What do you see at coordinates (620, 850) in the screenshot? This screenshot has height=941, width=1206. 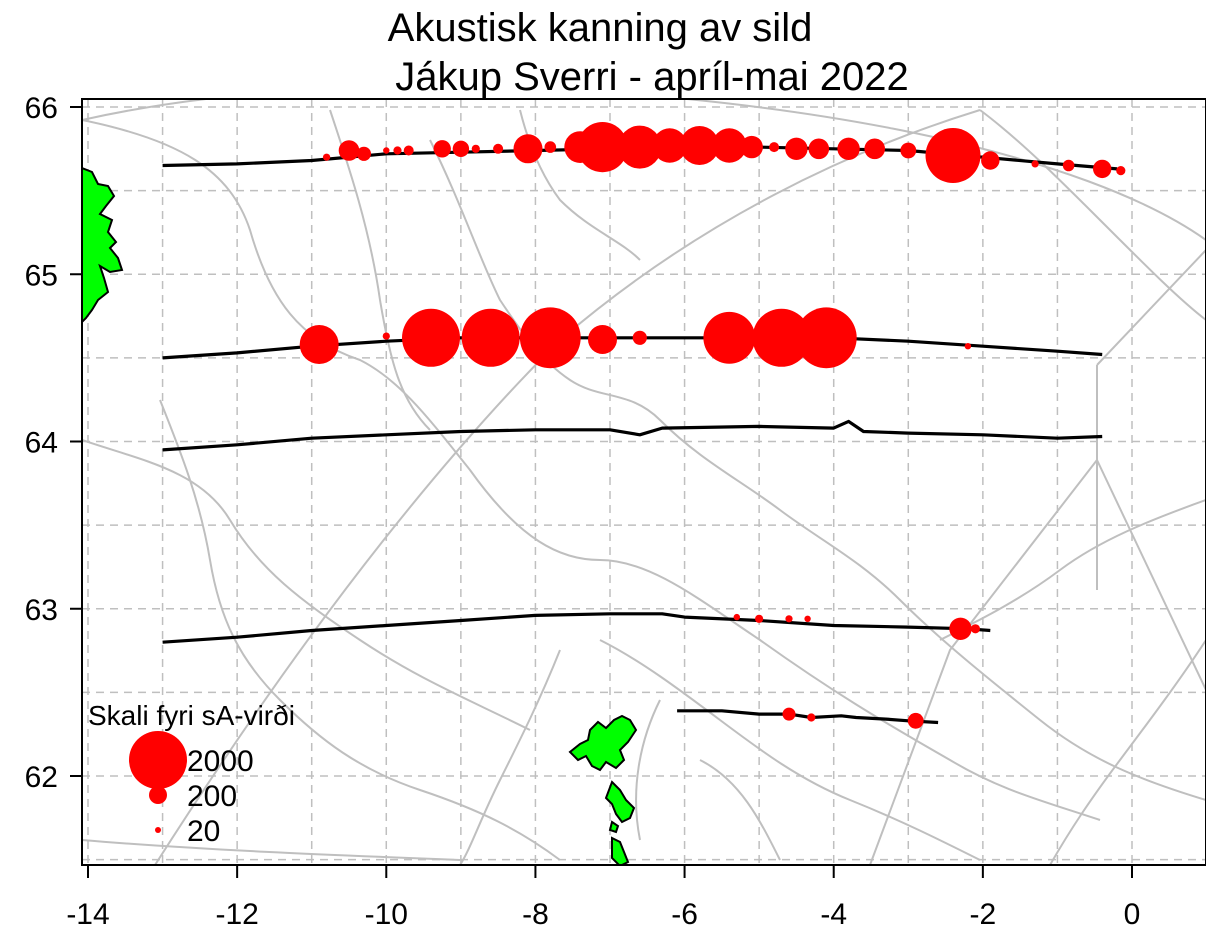 I see `faroe-islands-suduroy` at bounding box center [620, 850].